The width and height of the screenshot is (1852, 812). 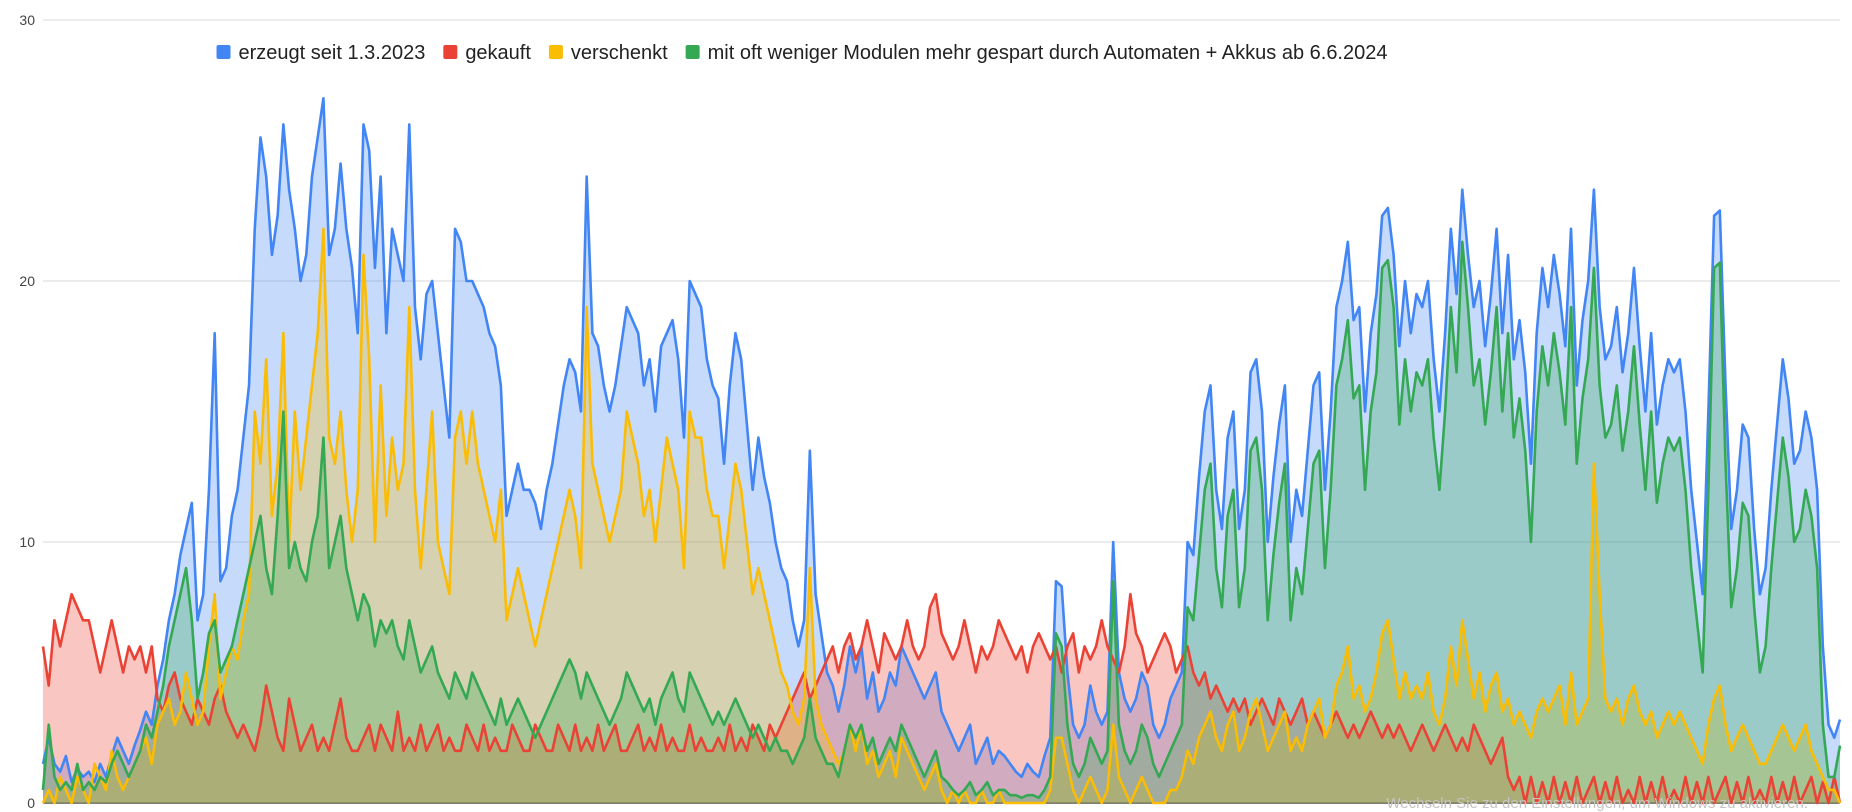 I want to click on legend-item-1: gekauft, so click(x=487, y=53).